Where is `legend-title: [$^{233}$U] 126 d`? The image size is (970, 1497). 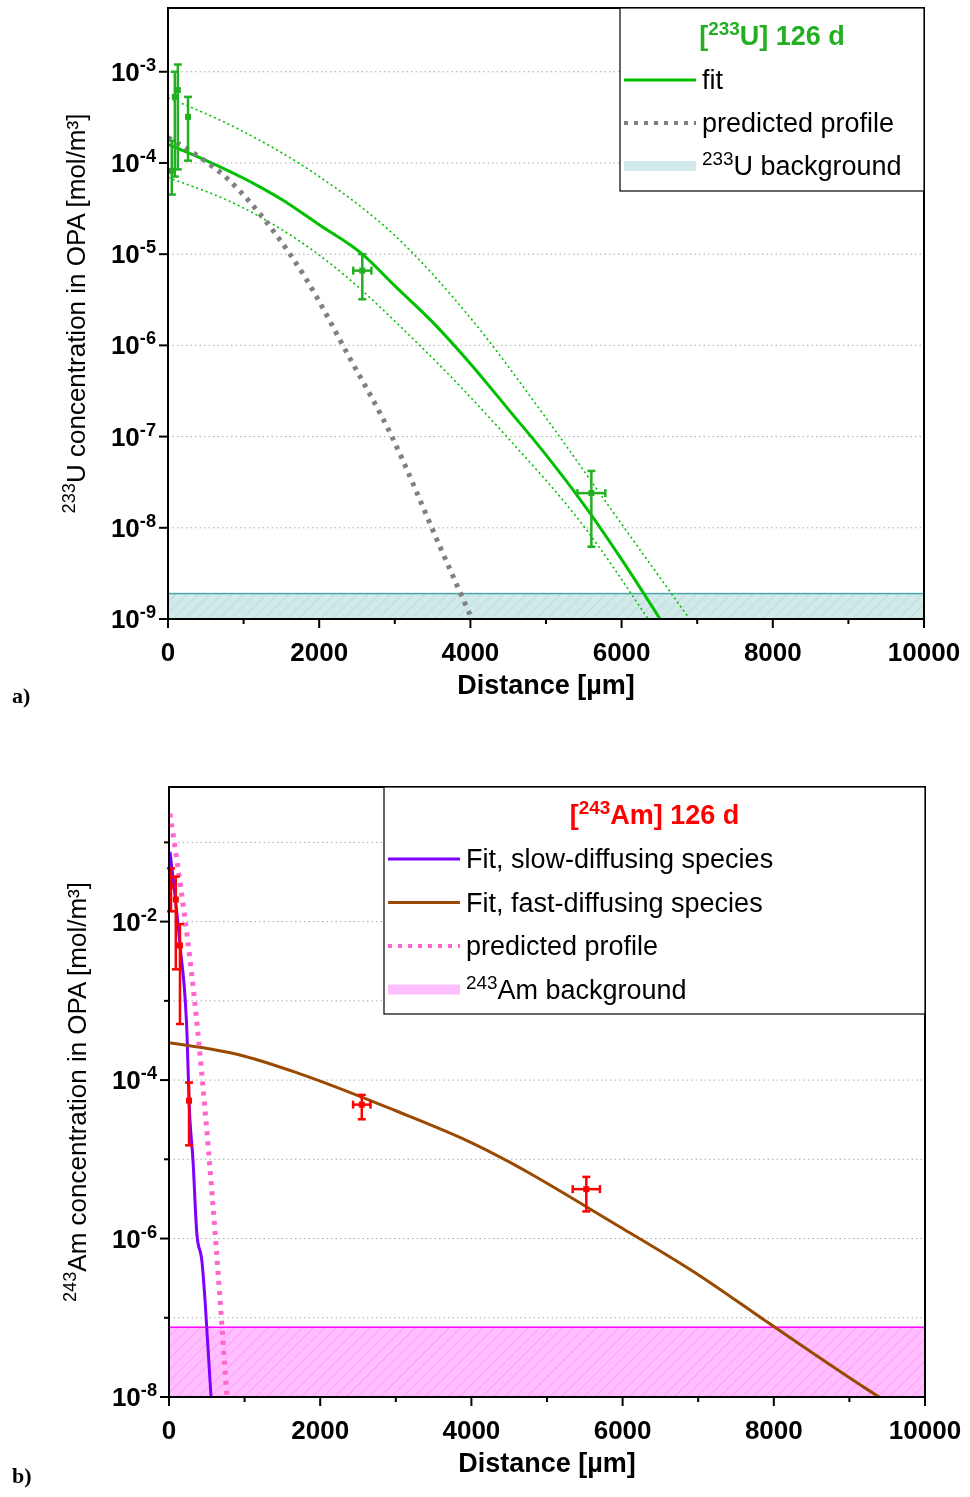 legend-title: [$^{233}$U] 126 d is located at coordinates (772, 34).